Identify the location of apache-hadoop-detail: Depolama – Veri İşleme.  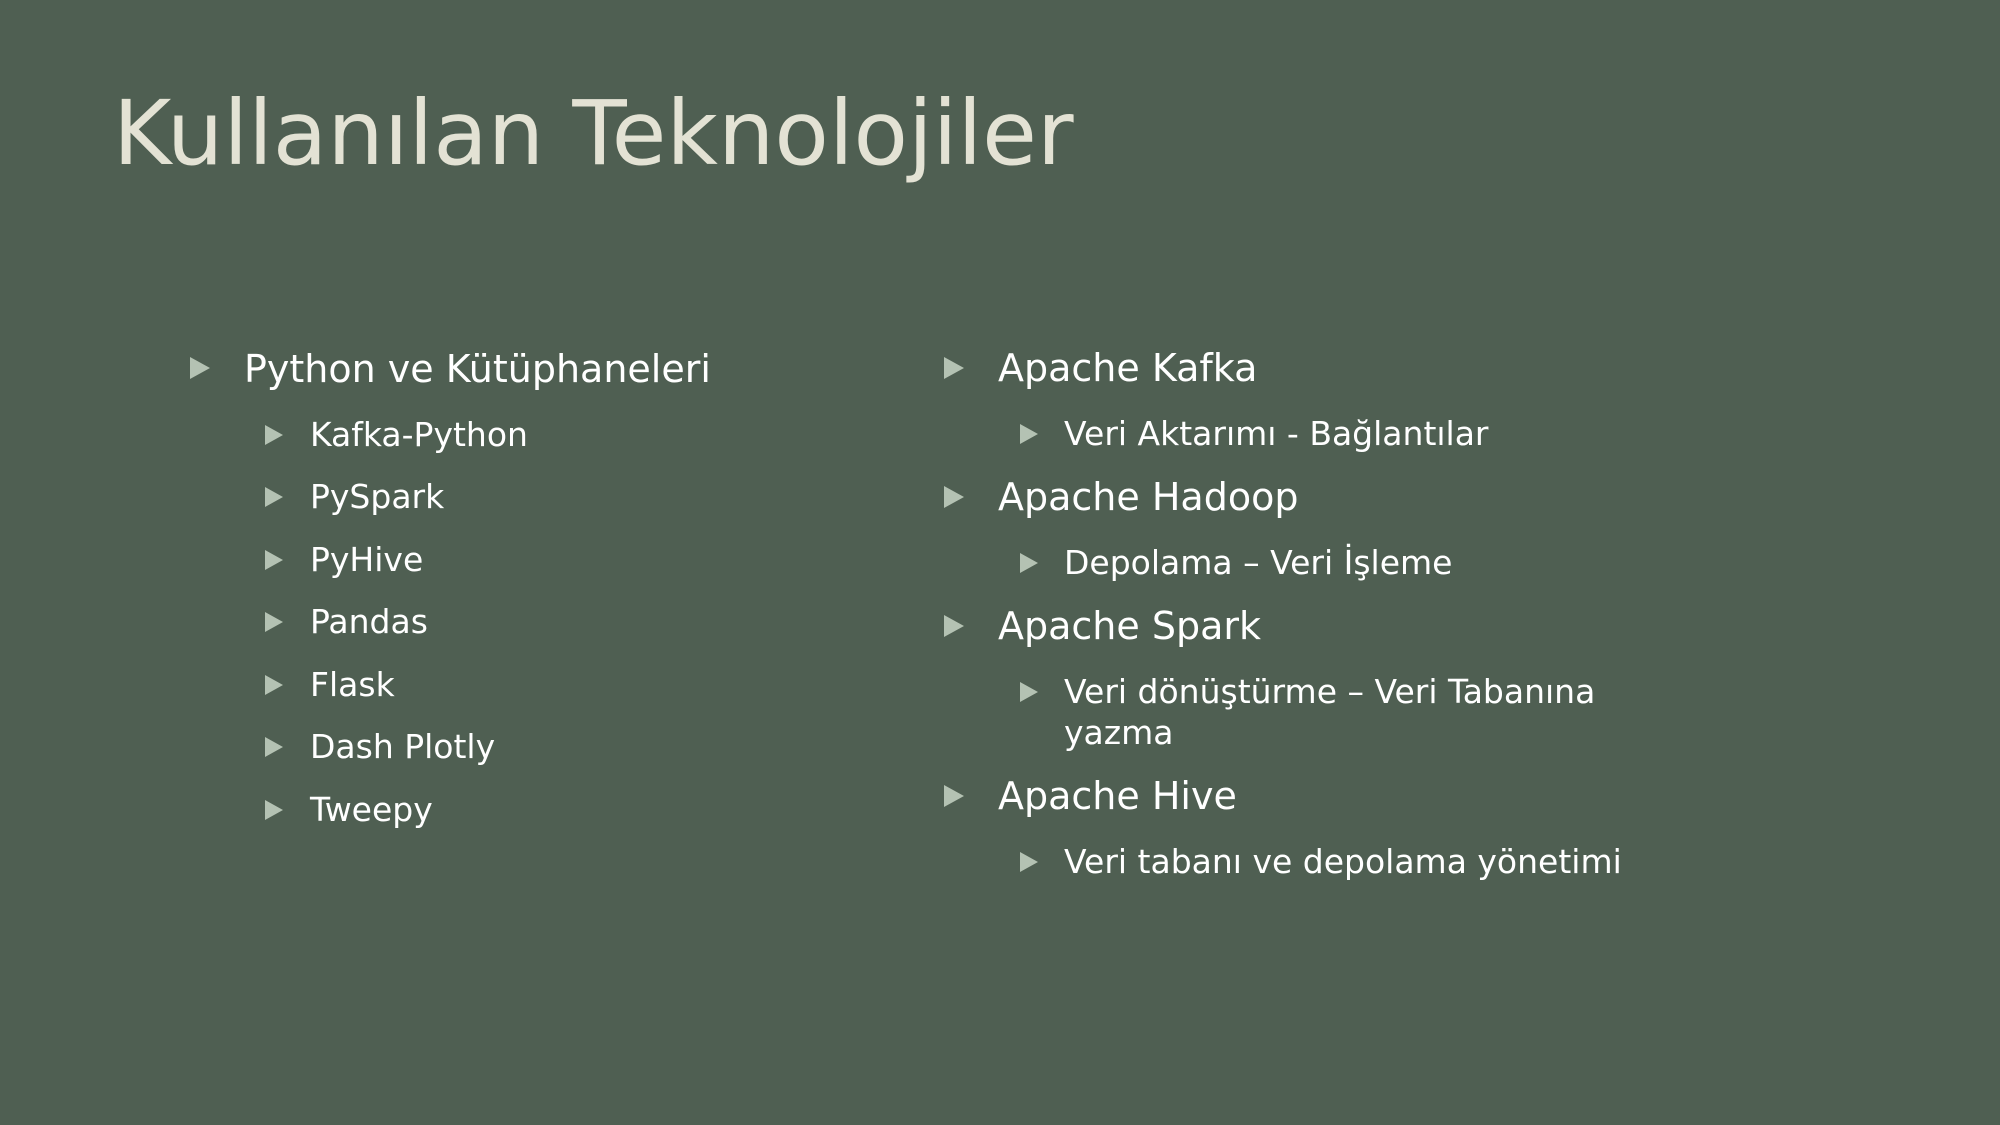
(1258, 562).